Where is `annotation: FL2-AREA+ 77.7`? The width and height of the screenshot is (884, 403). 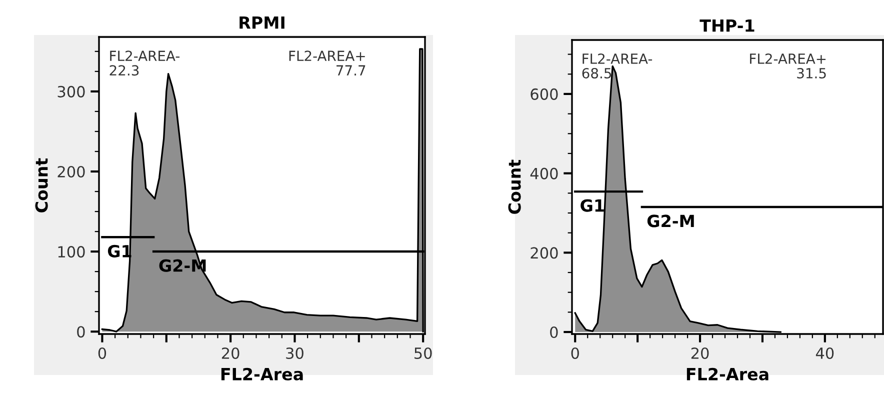
annotation: FL2-AREA+ 77.7 is located at coordinates (327, 63).